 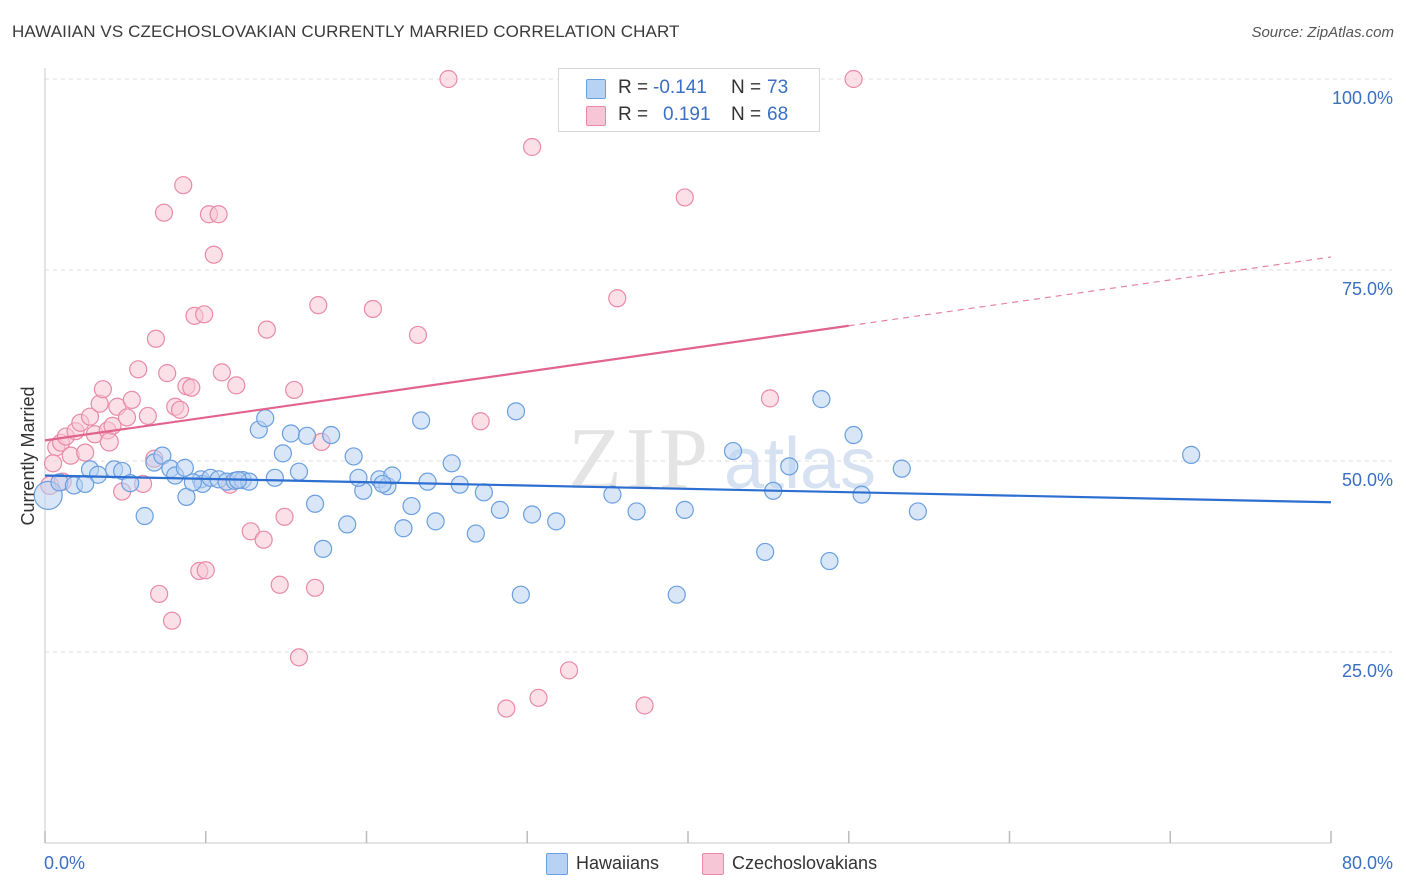 I want to click on bottom-legend-swatch-pink, so click(x=713, y=864).